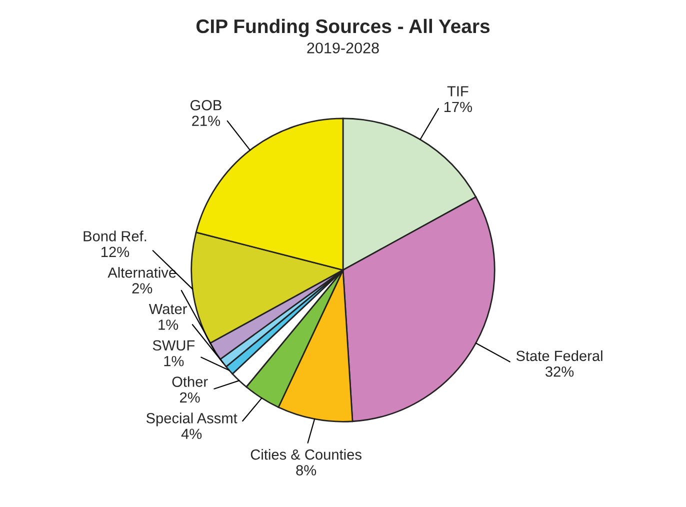 Image resolution: width=686 pixels, height=507 pixels. Describe the element at coordinates (457, 91) in the screenshot. I see `slice-label: TIF` at that location.